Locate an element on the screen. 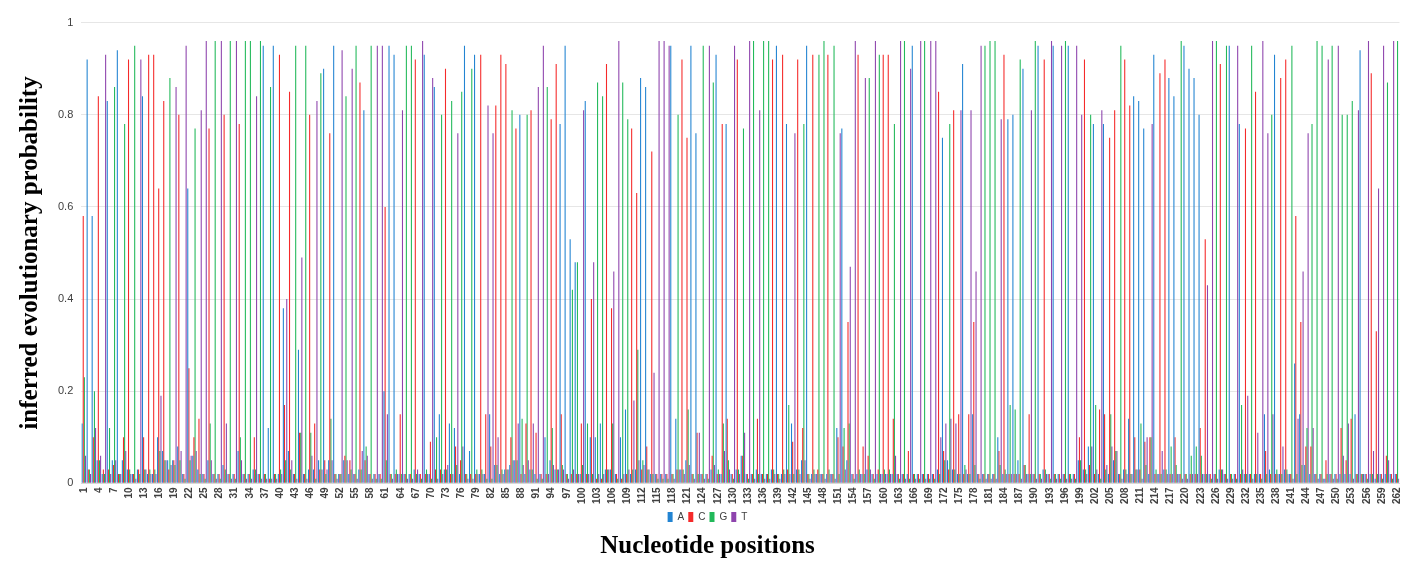 This screenshot has height=572, width=1421. x-tick-label: 136 is located at coordinates (762, 495).